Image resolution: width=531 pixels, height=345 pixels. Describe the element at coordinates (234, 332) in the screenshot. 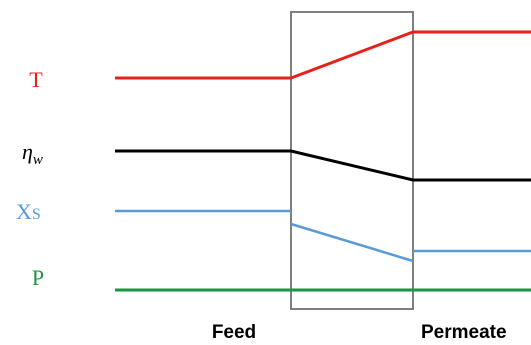

I see `feed-label: Feed` at that location.